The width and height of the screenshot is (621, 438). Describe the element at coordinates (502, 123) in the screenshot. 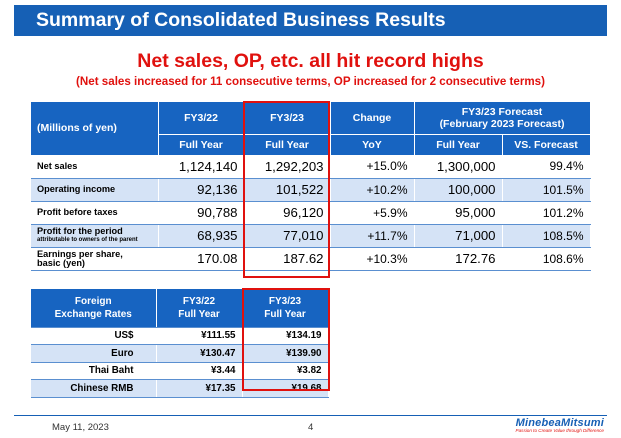

I see `col-forecast-subtitle: (February 2023 Forecast)` at that location.